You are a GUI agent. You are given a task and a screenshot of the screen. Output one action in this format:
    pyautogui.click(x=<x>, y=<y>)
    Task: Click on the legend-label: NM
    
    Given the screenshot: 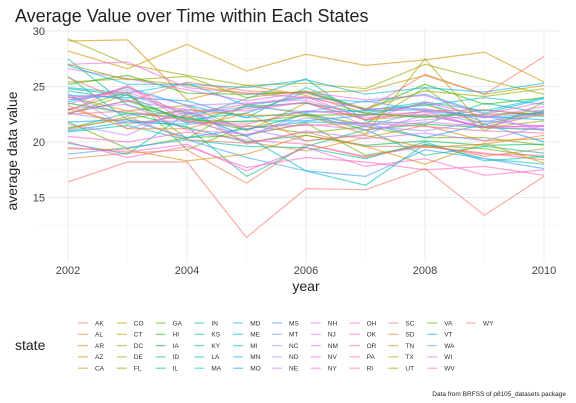 What is the action you would take?
    pyautogui.click(x=333, y=346)
    